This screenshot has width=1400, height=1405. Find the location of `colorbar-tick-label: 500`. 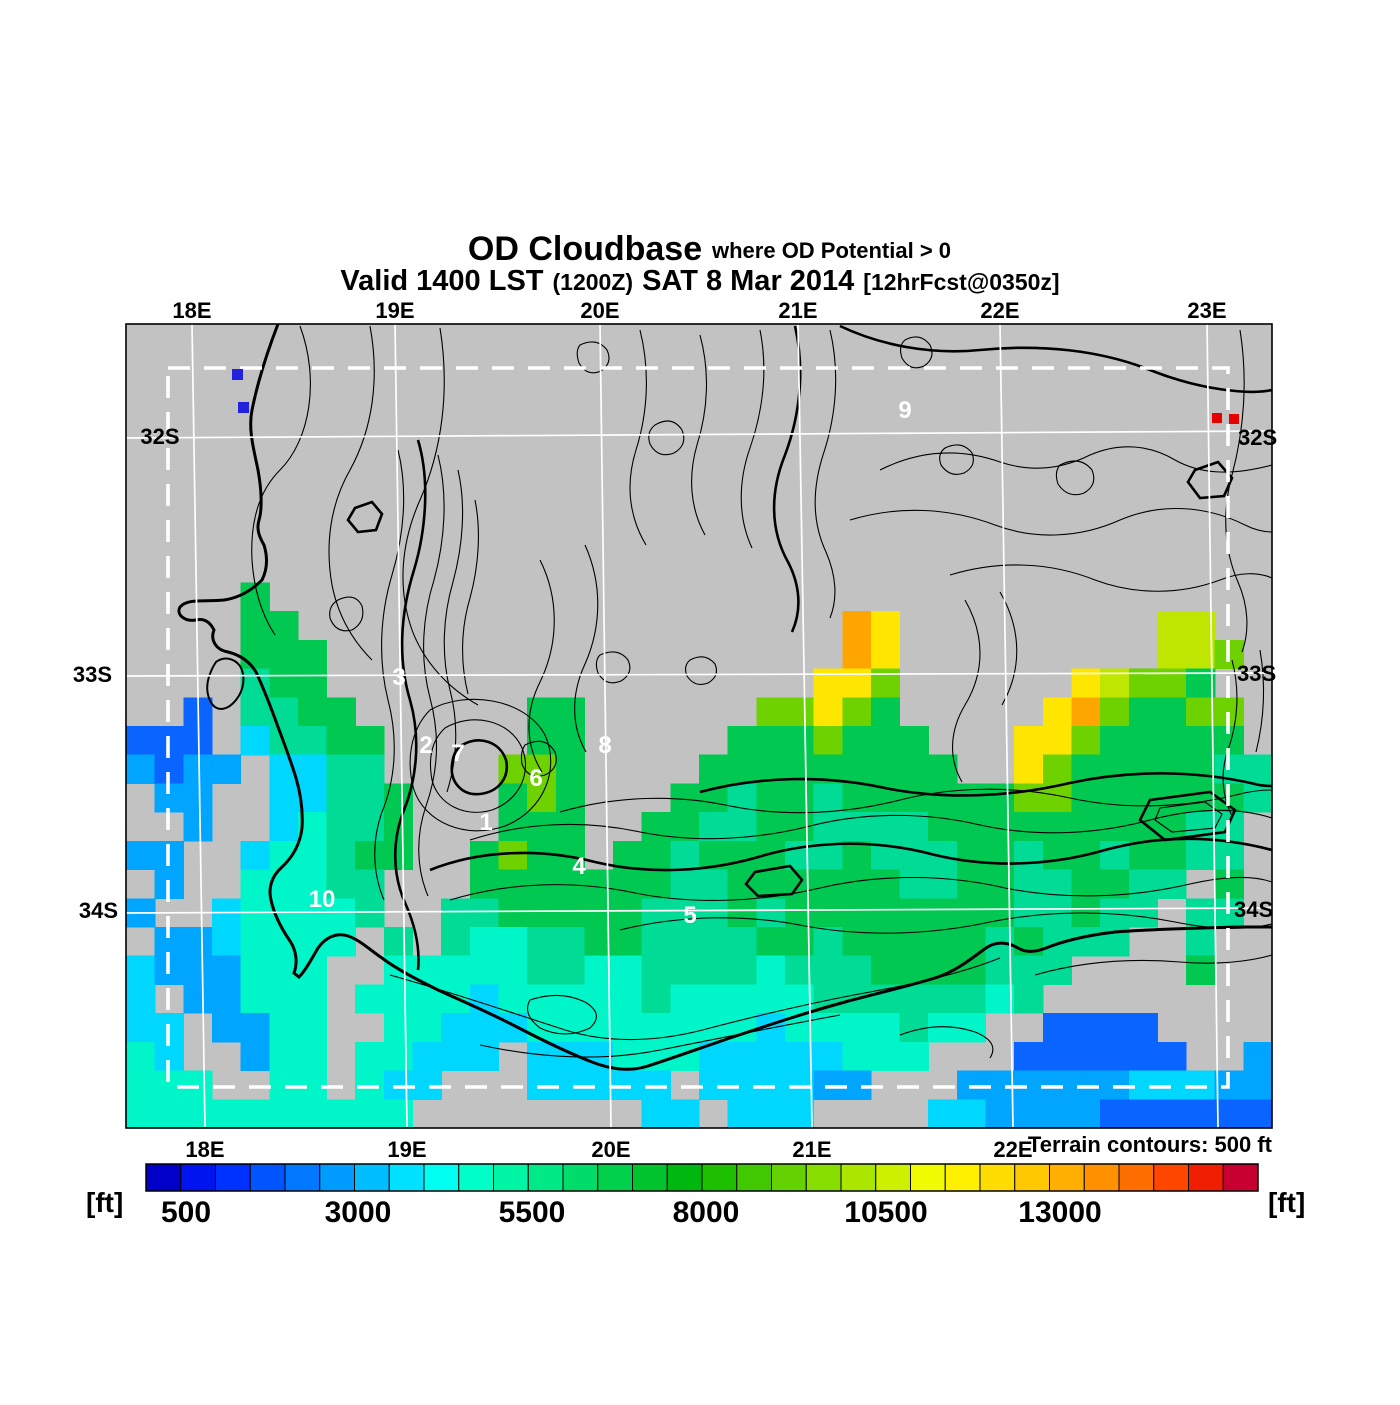

colorbar-tick-label: 500 is located at coordinates (186, 1212).